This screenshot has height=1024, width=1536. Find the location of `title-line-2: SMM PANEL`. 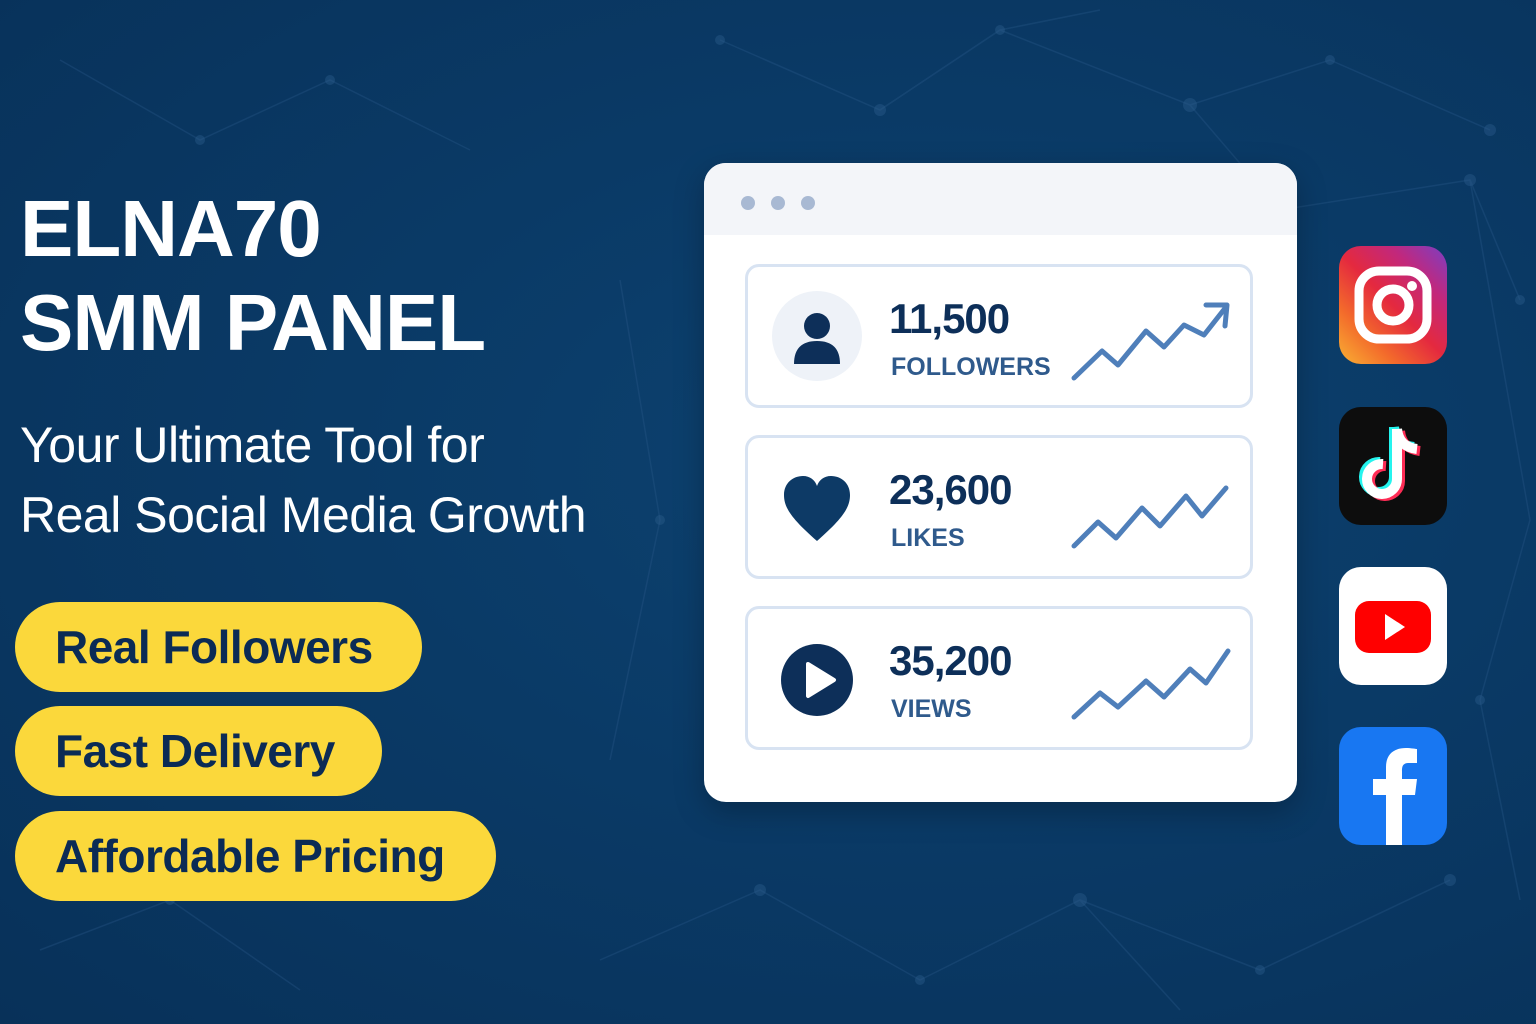

title-line-2: SMM PANEL is located at coordinates (253, 322).